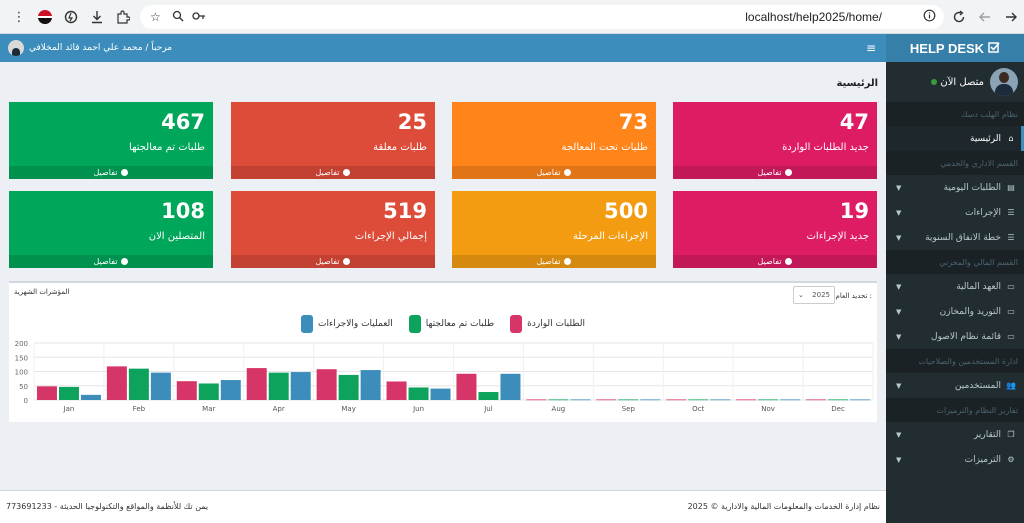 The image size is (1024, 523). What do you see at coordinates (183, 211) in the screenshot?
I see `stat-value: 108` at bounding box center [183, 211].